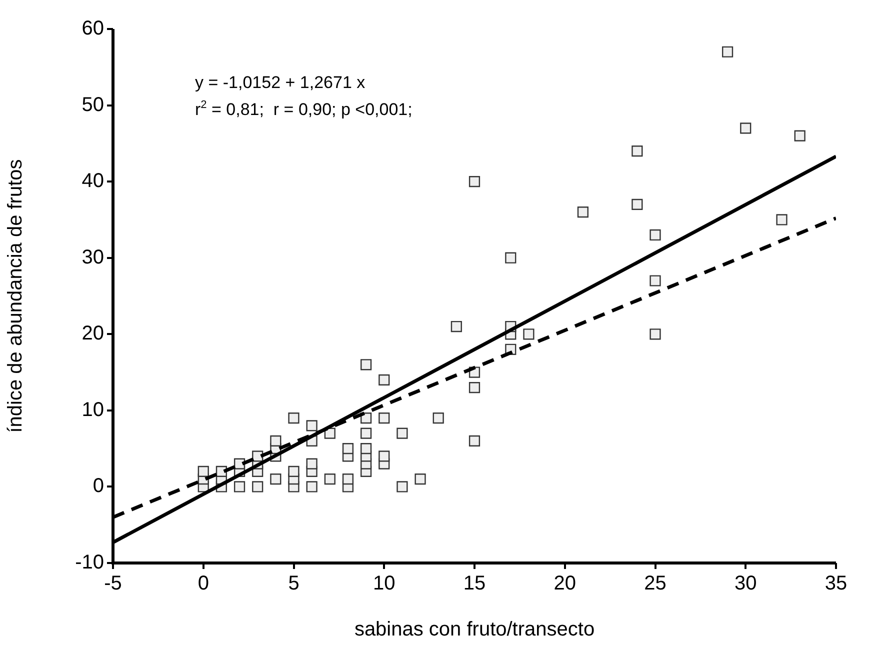 The height and width of the screenshot is (646, 875). What do you see at coordinates (93, 257) in the screenshot?
I see `y-tick-label: 30` at bounding box center [93, 257].